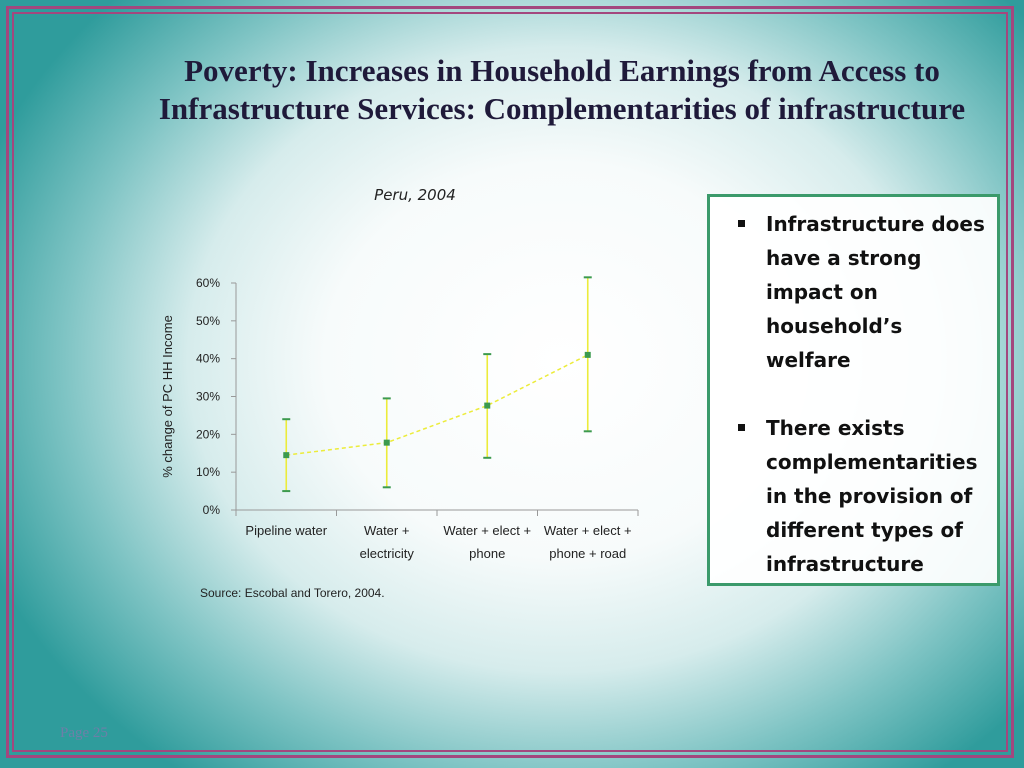  Describe the element at coordinates (387, 553) in the screenshot. I see `x-tick-label: electricity` at that location.